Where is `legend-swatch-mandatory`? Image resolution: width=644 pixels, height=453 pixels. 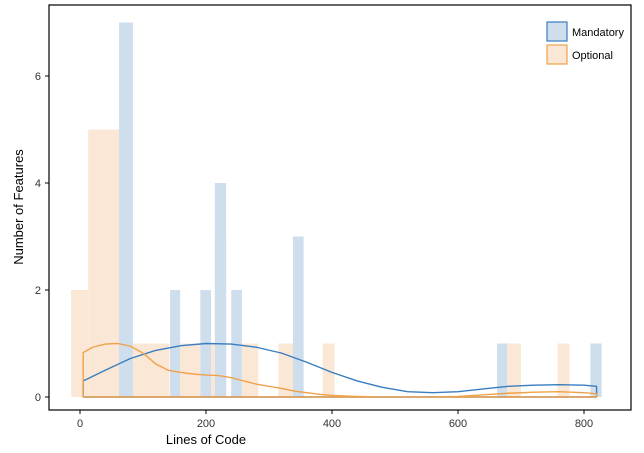
legend-swatch-mandatory is located at coordinates (557, 31).